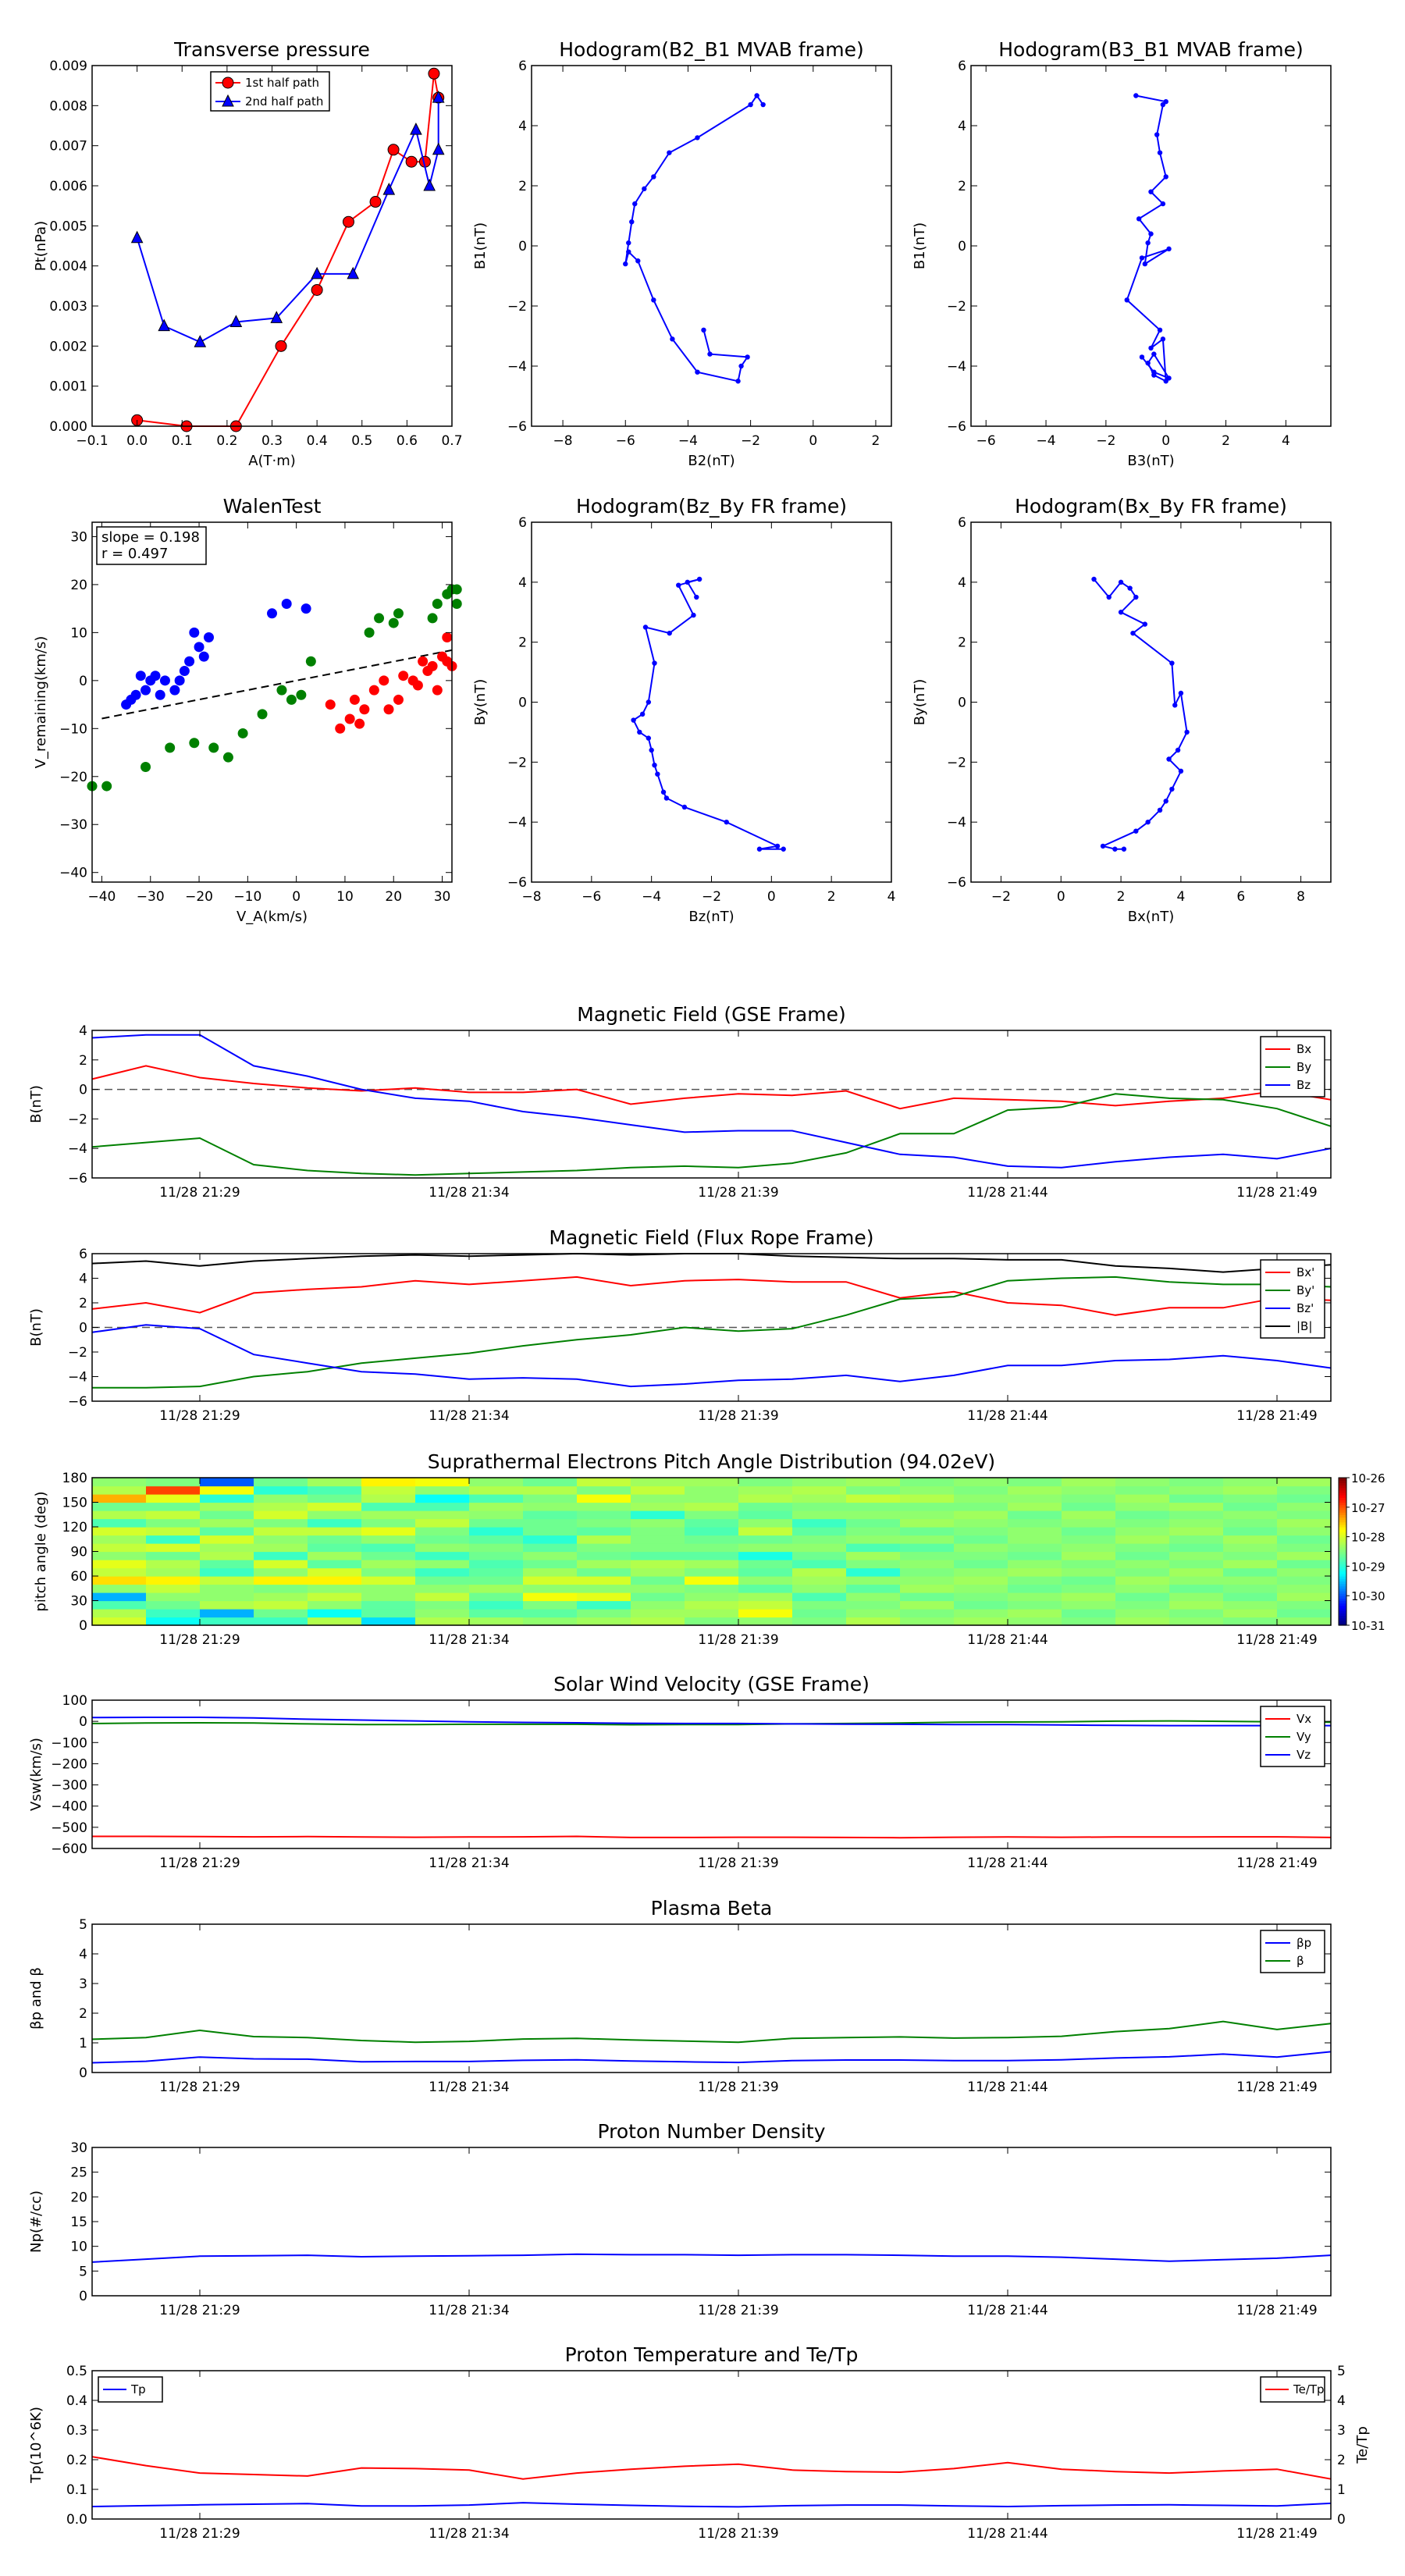  What do you see at coordinates (69, 1807) in the screenshot?
I see `vsw-ytick-label: −400` at bounding box center [69, 1807].